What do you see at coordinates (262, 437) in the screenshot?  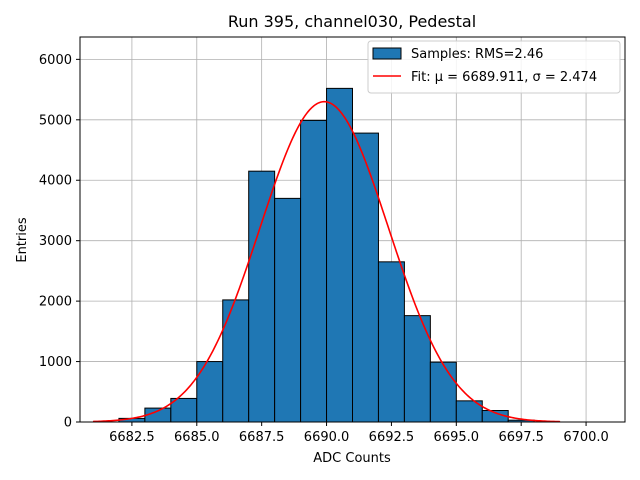 I see `x-tick-label: 6687.5` at bounding box center [262, 437].